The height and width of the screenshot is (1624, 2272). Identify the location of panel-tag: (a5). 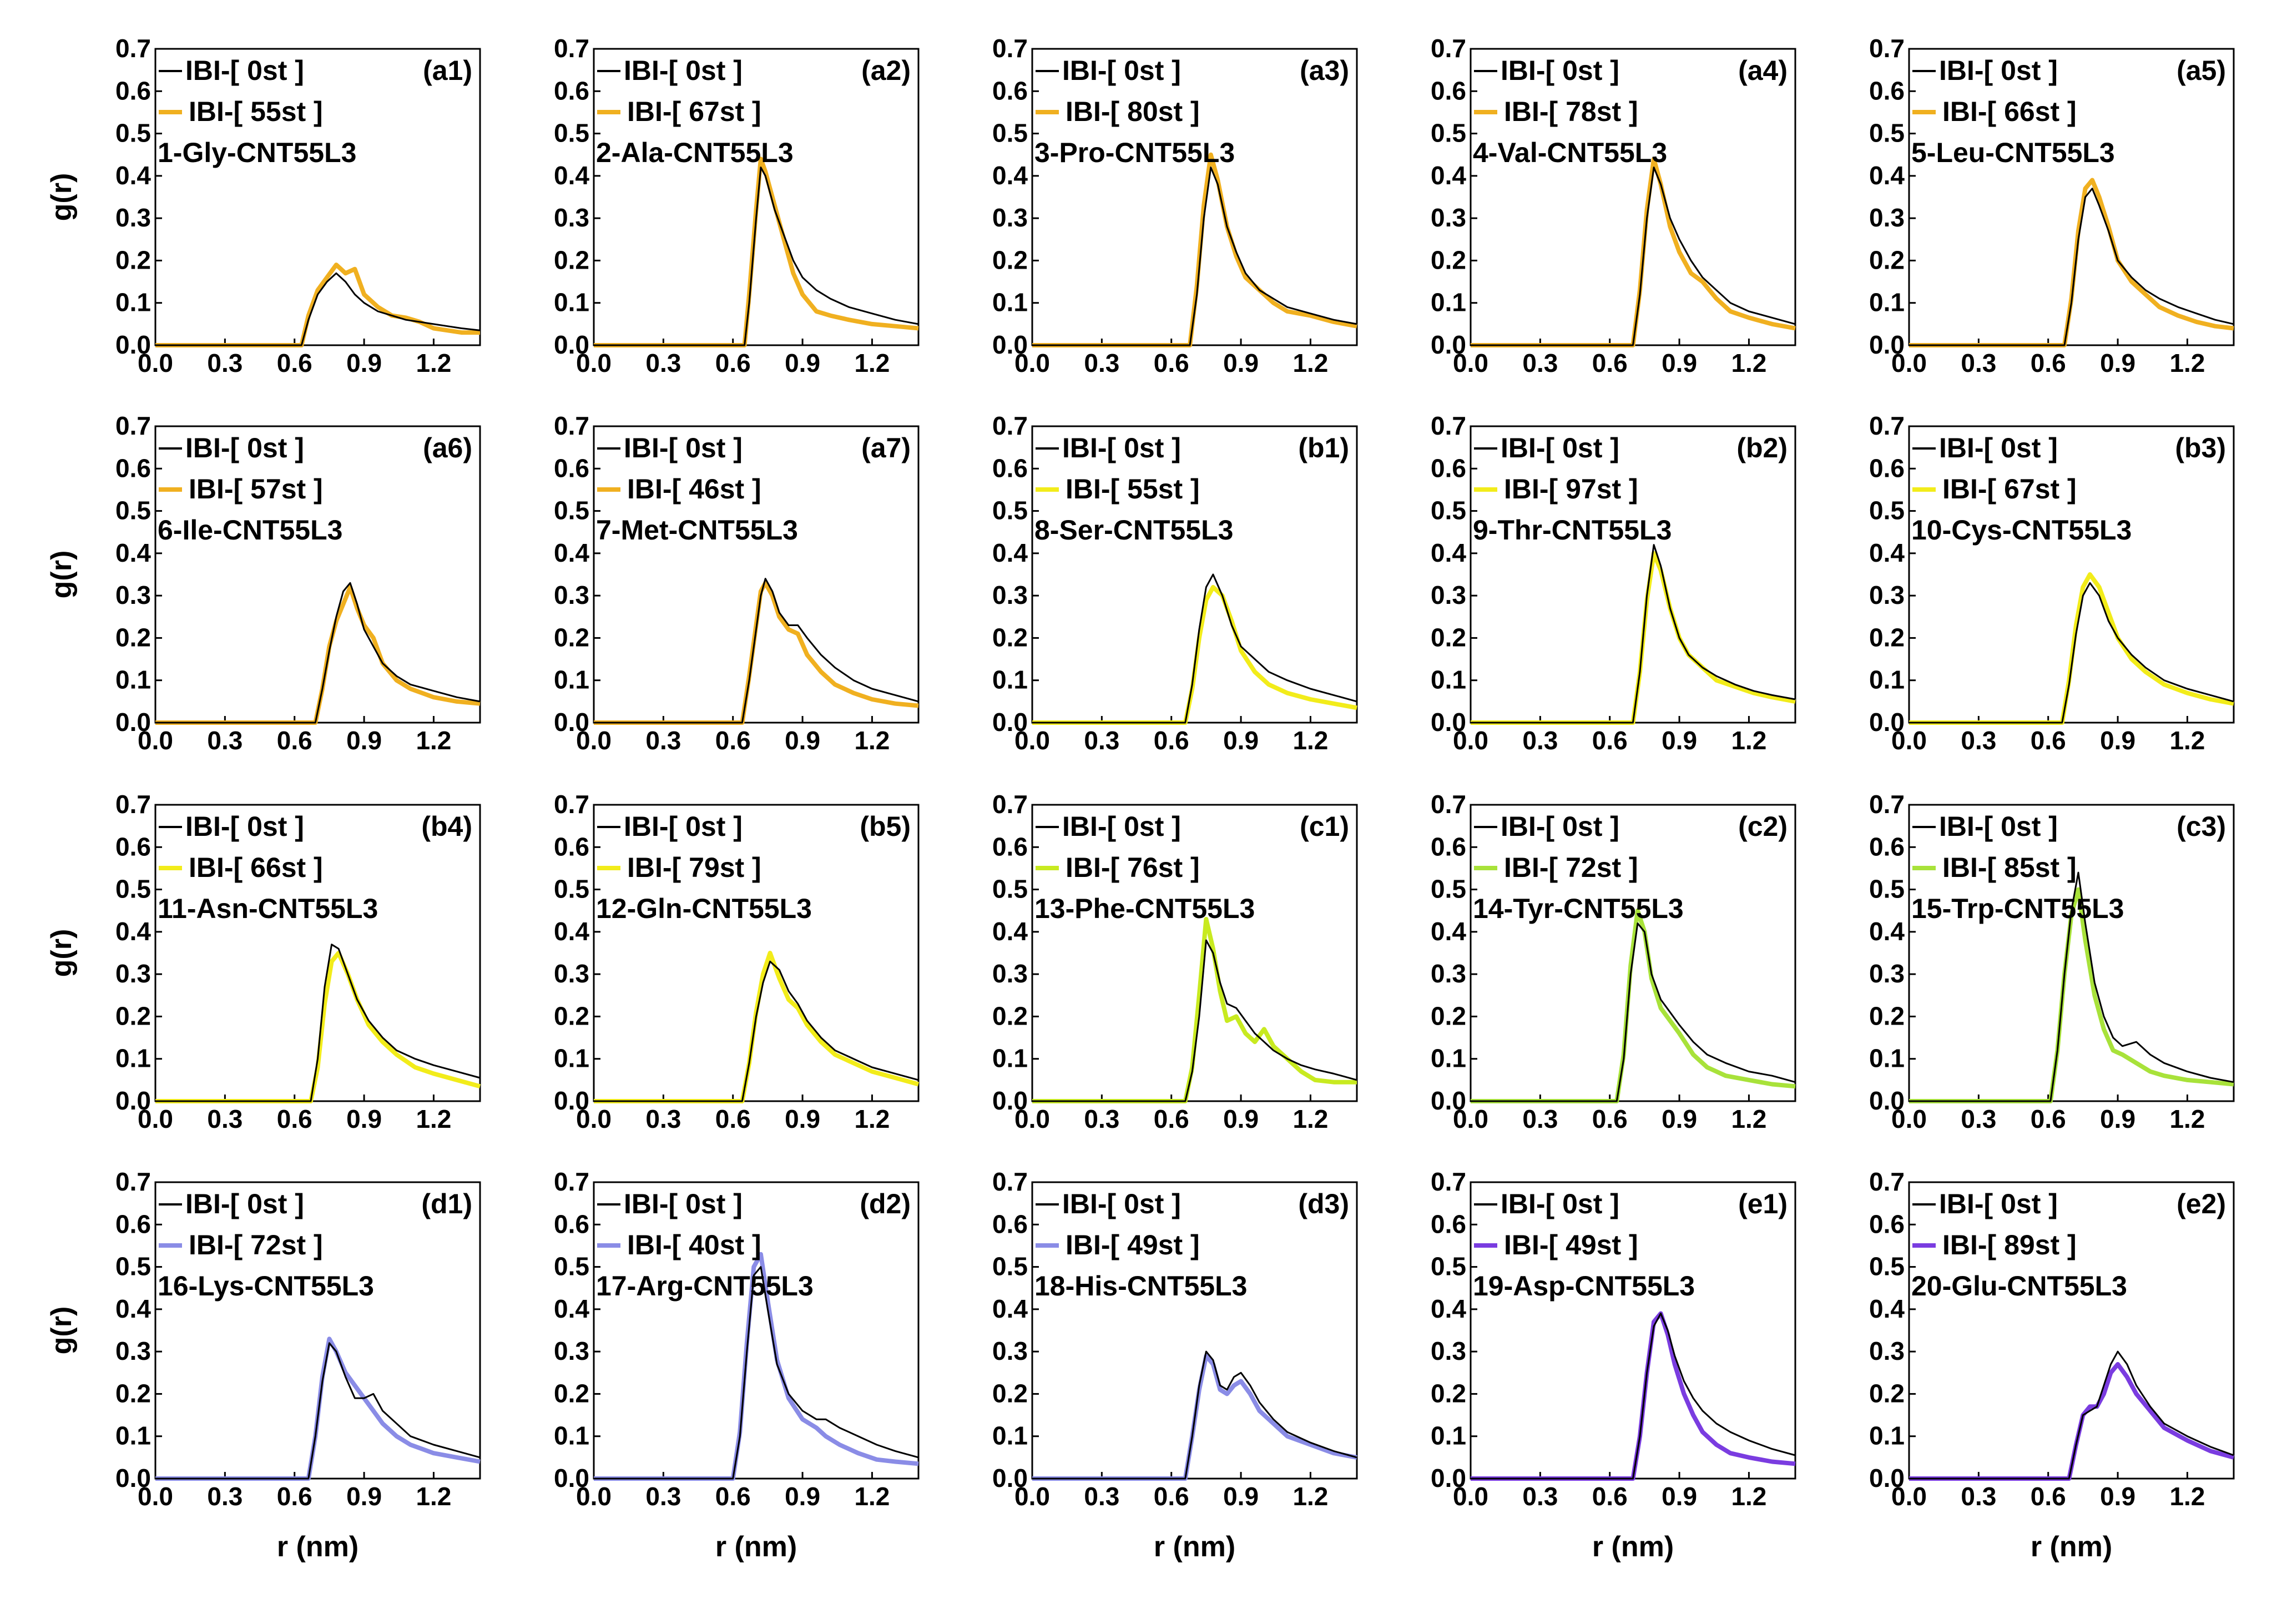
(2201, 70).